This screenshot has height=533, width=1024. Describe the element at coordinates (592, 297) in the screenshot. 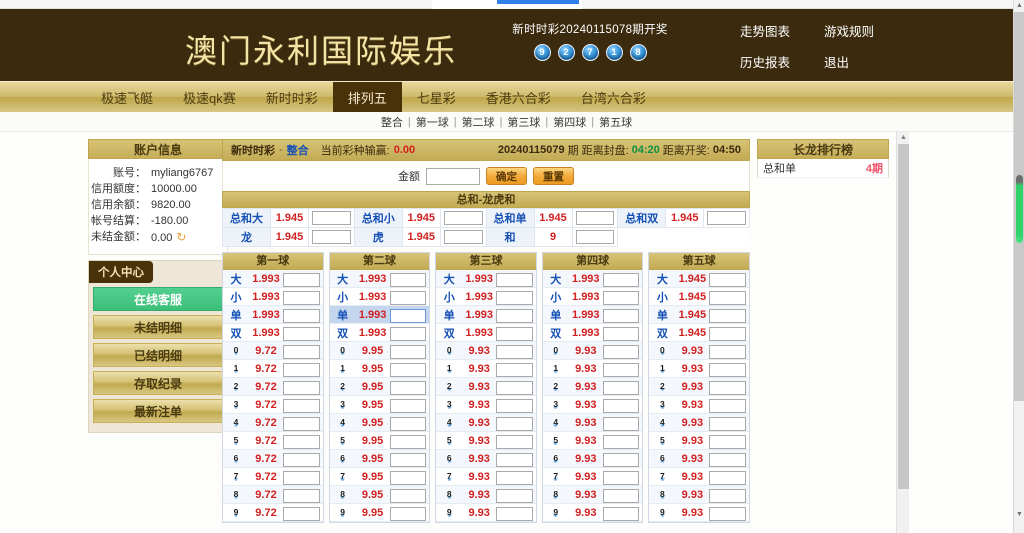

I see `ball-3-bs-row-1: 小 1.993` at that location.